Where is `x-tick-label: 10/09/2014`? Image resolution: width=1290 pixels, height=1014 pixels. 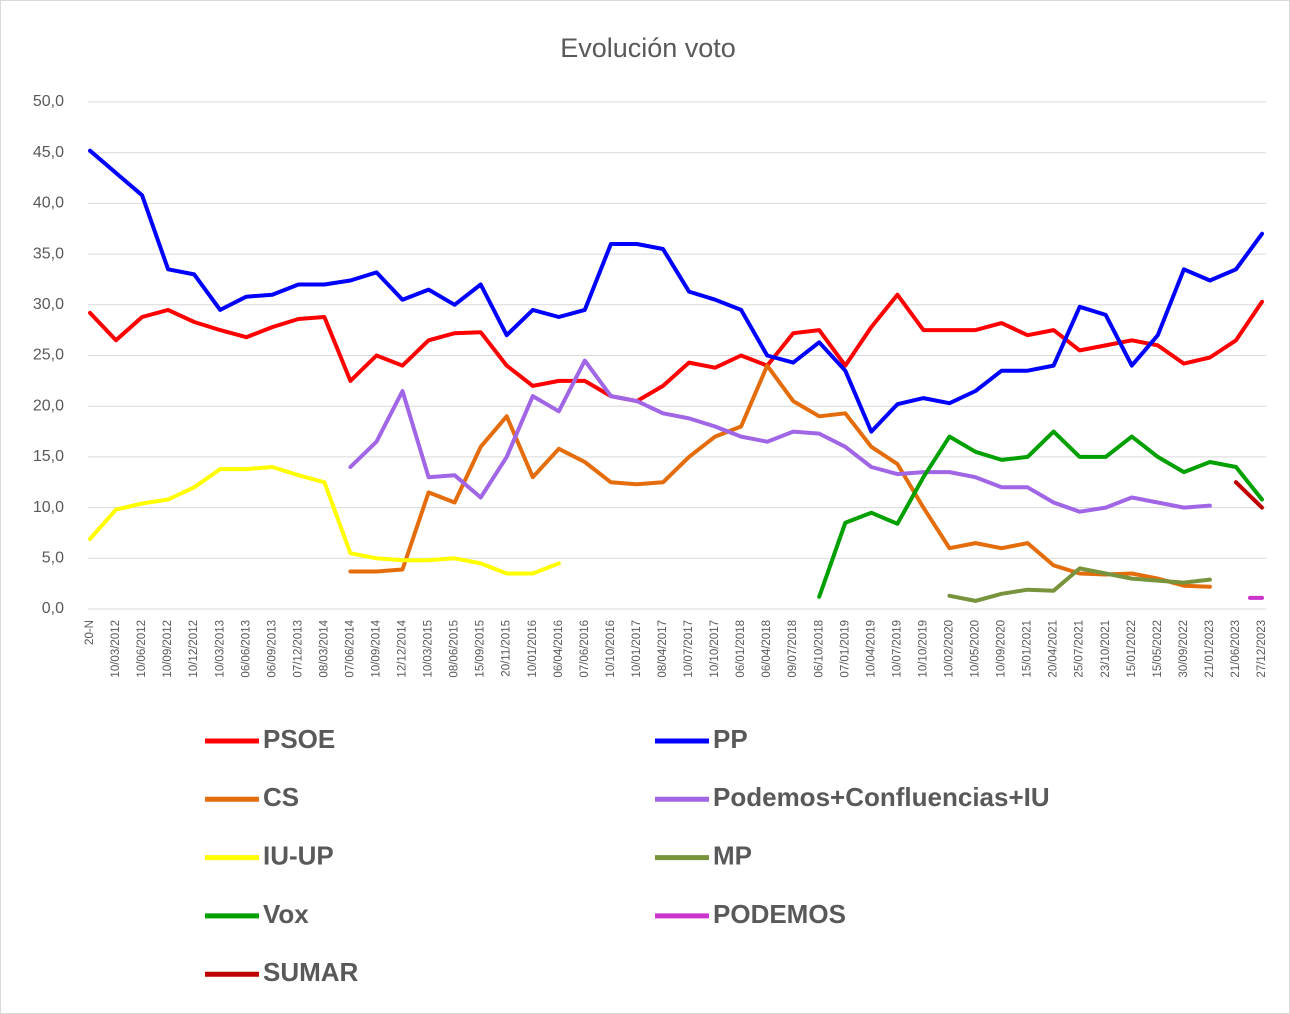 x-tick-label: 10/09/2014 is located at coordinates (377, 648).